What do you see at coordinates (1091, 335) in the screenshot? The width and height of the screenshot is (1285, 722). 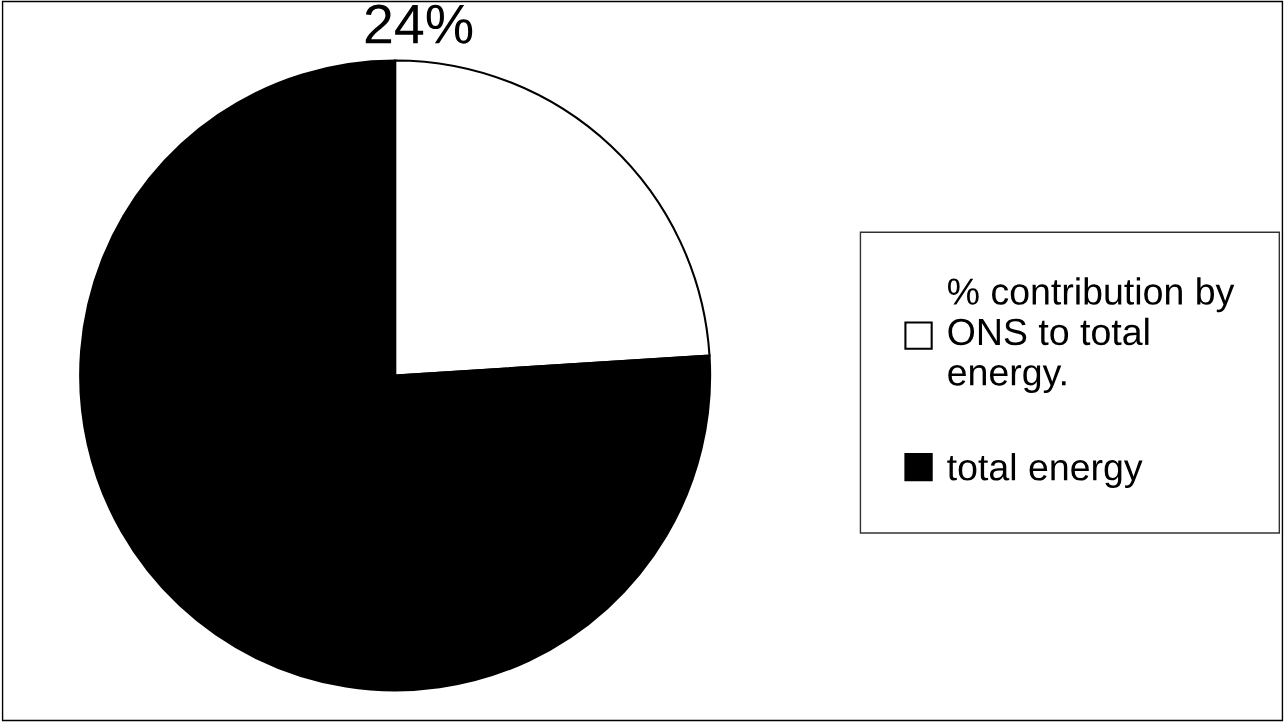 I see `legend-label: % contribution by ONS to total energy.` at bounding box center [1091, 335].